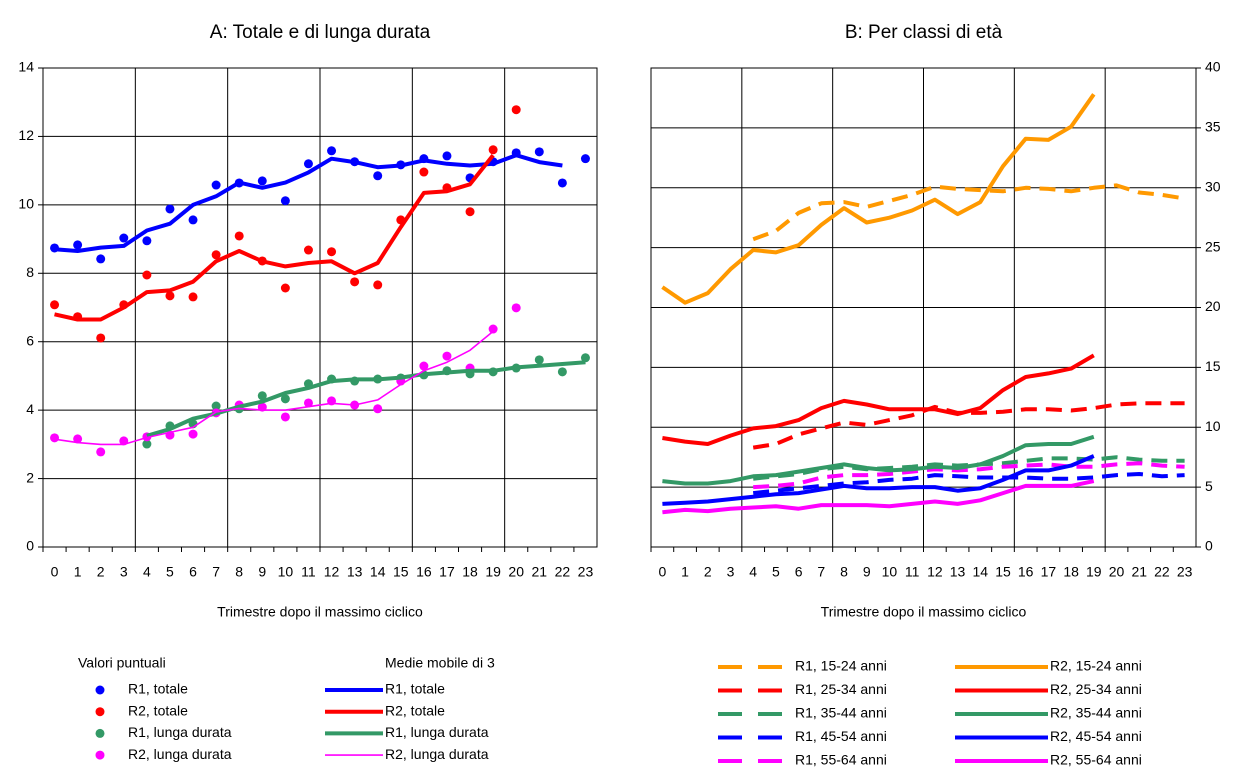 This screenshot has height=781, width=1237. Describe the element at coordinates (867, 572) in the screenshot. I see `x-tick-label: 9` at that location.